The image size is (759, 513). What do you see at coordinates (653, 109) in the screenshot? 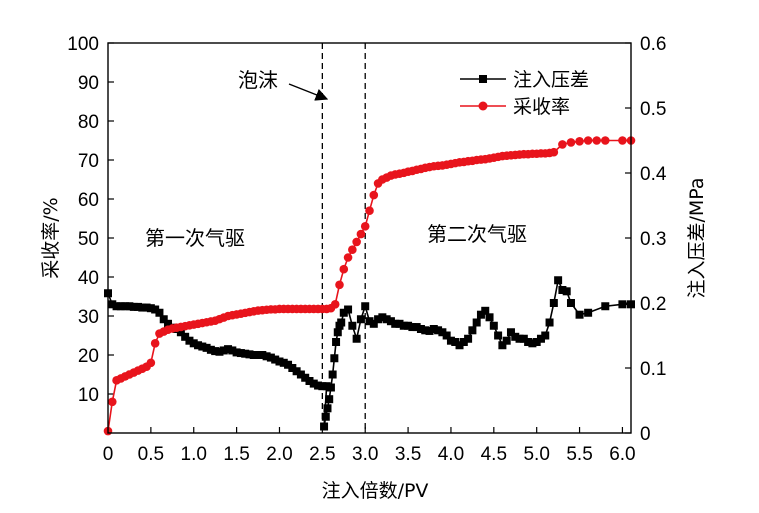
I see `right-tick-label: 0.5` at bounding box center [653, 109].